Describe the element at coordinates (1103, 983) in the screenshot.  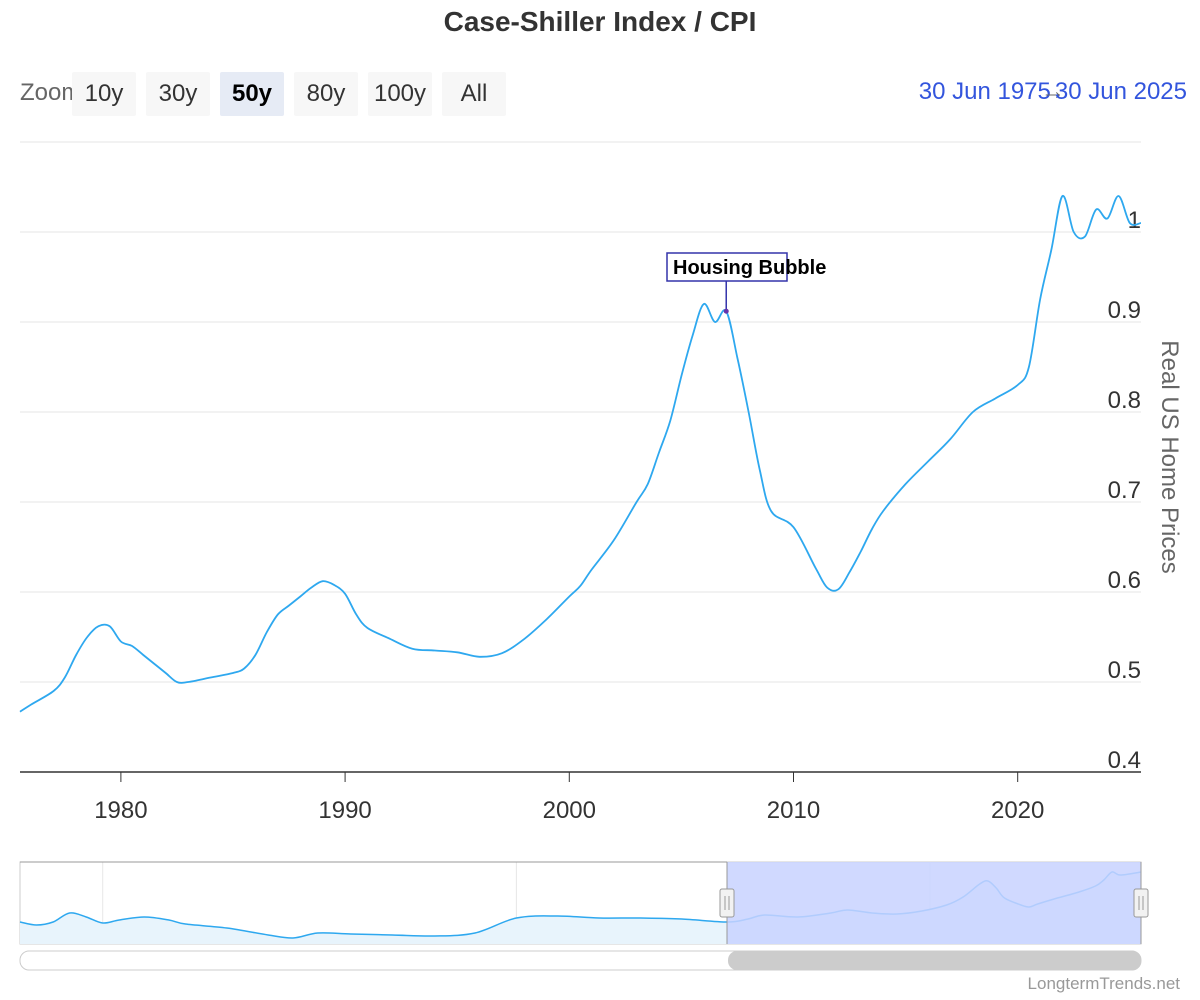
I see `credit-link: LongtermTrends.net` at that location.